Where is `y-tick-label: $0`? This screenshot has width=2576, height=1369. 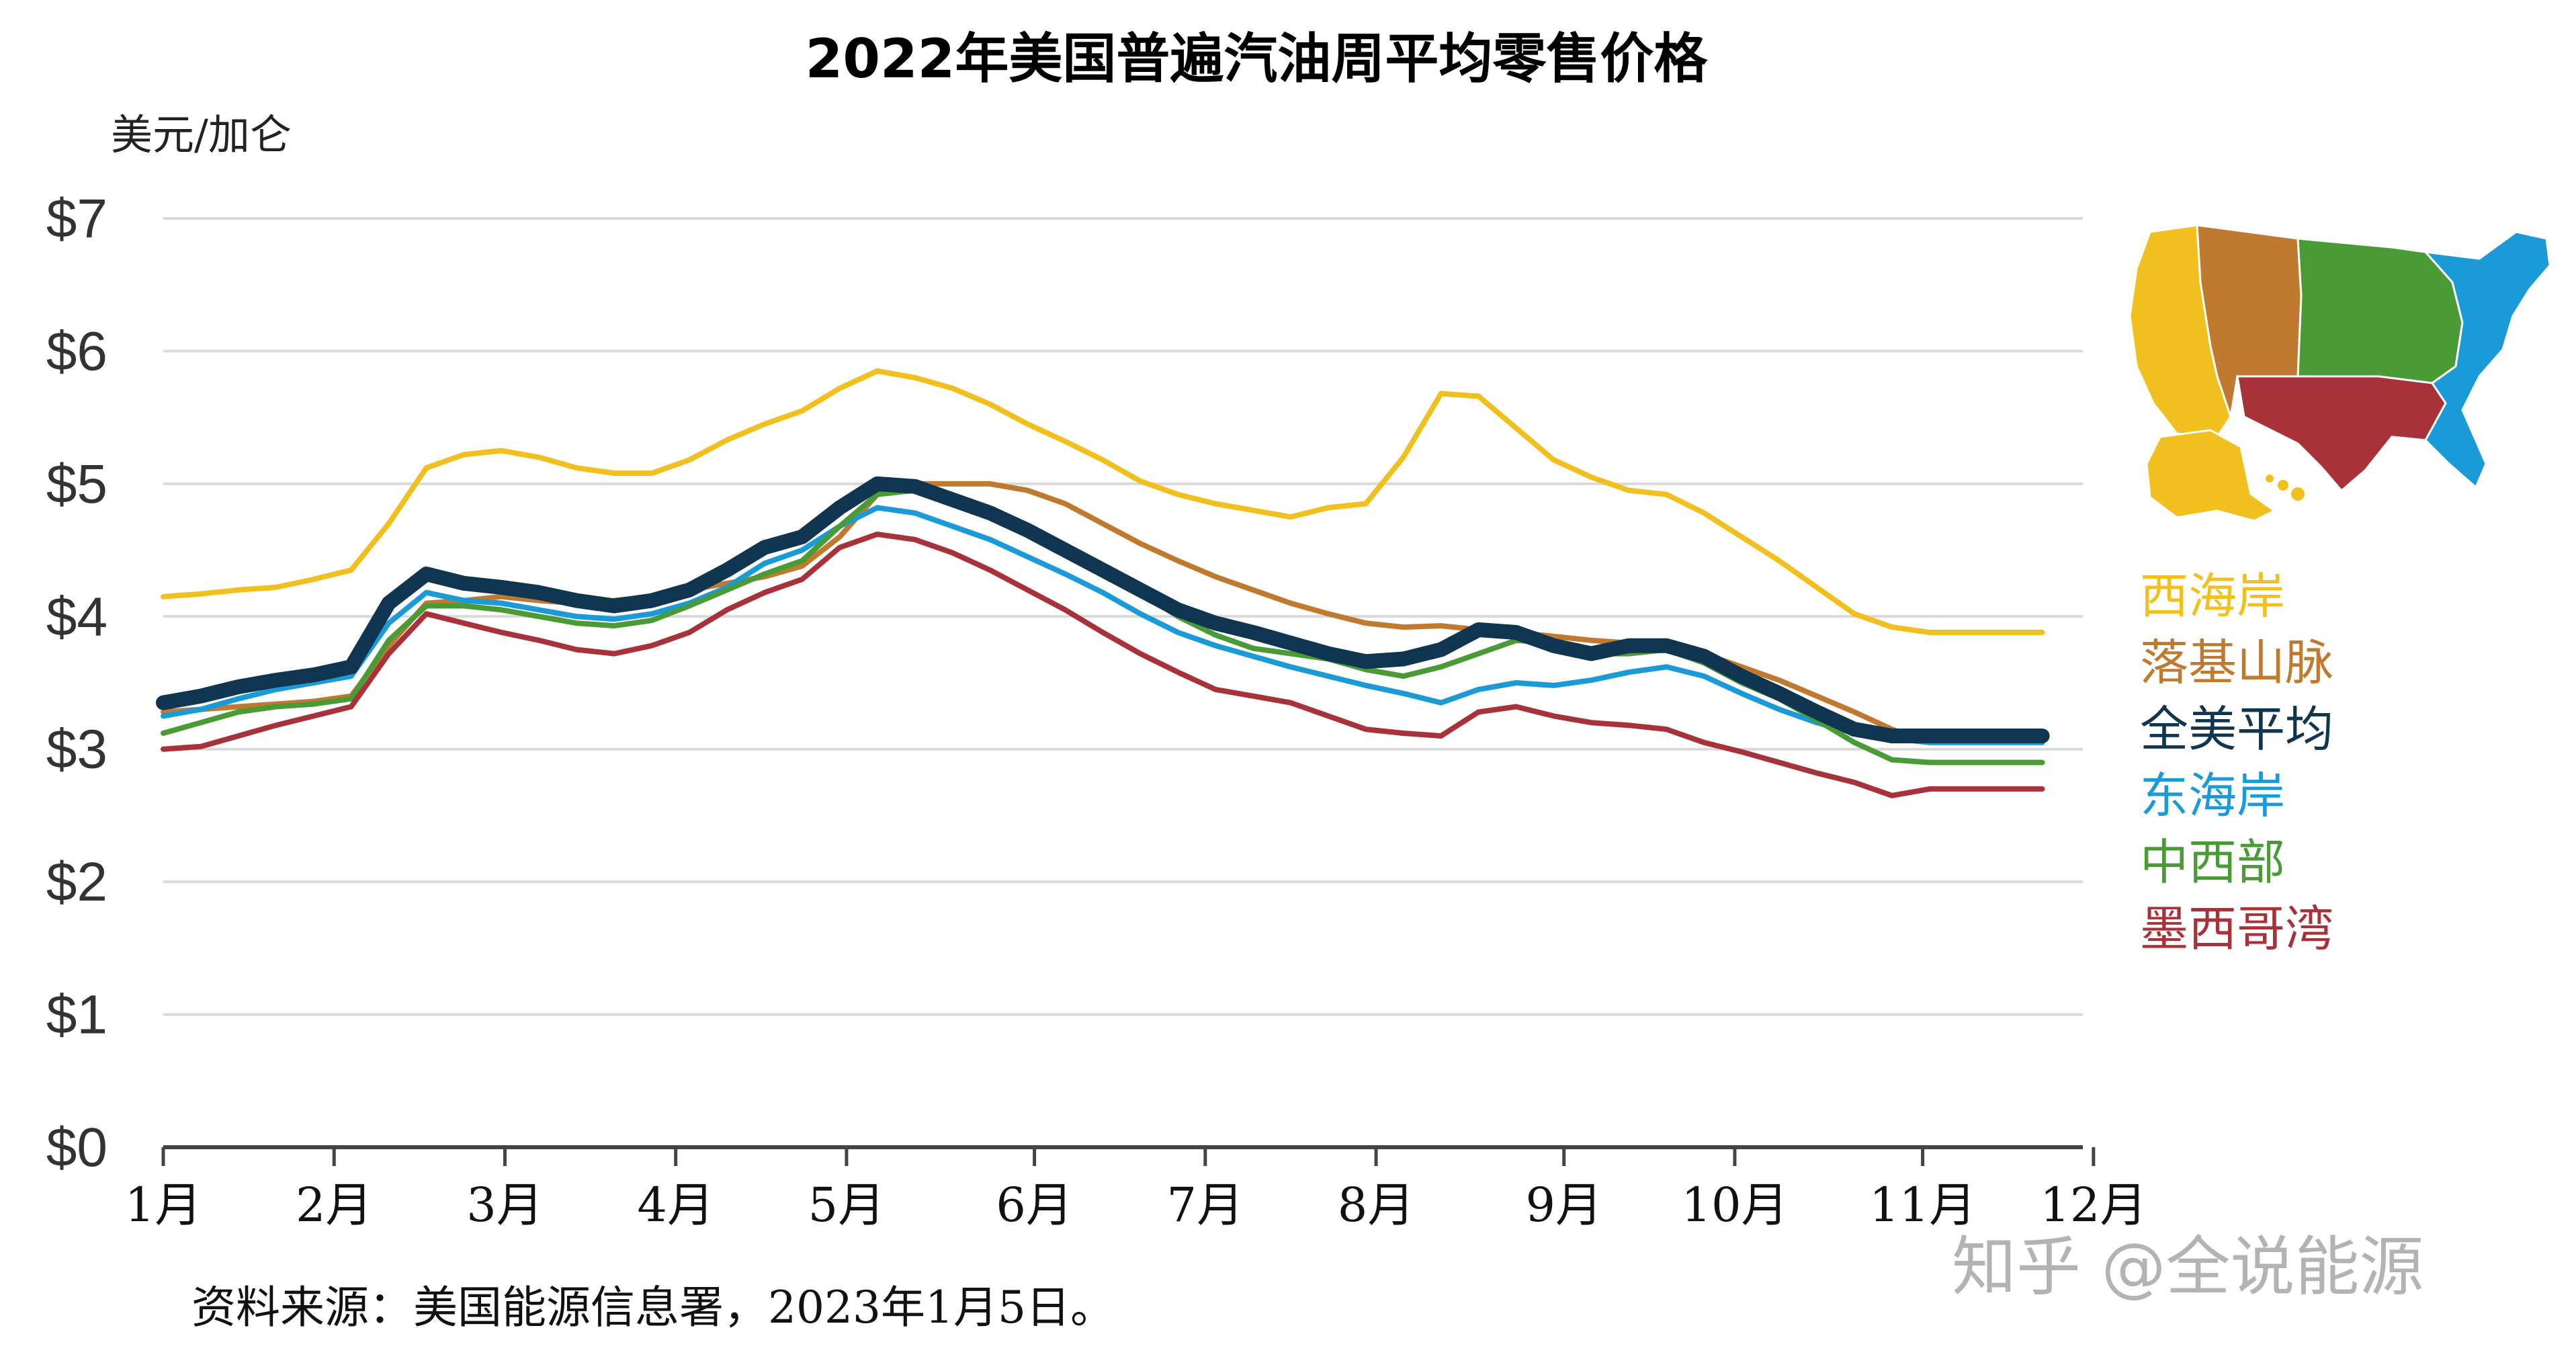
y-tick-label: $0 is located at coordinates (77, 1148).